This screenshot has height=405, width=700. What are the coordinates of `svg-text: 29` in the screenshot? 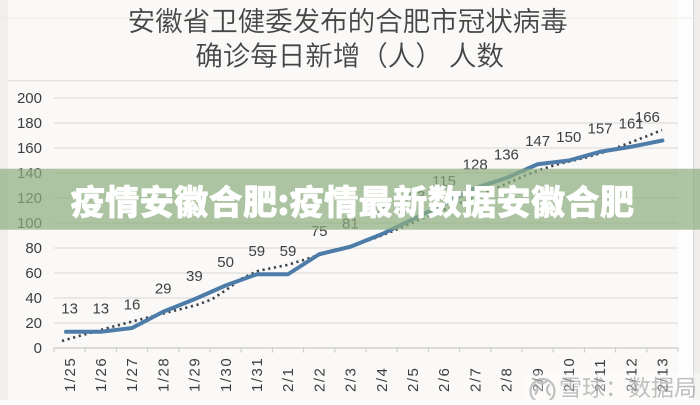 It's located at (163, 288).